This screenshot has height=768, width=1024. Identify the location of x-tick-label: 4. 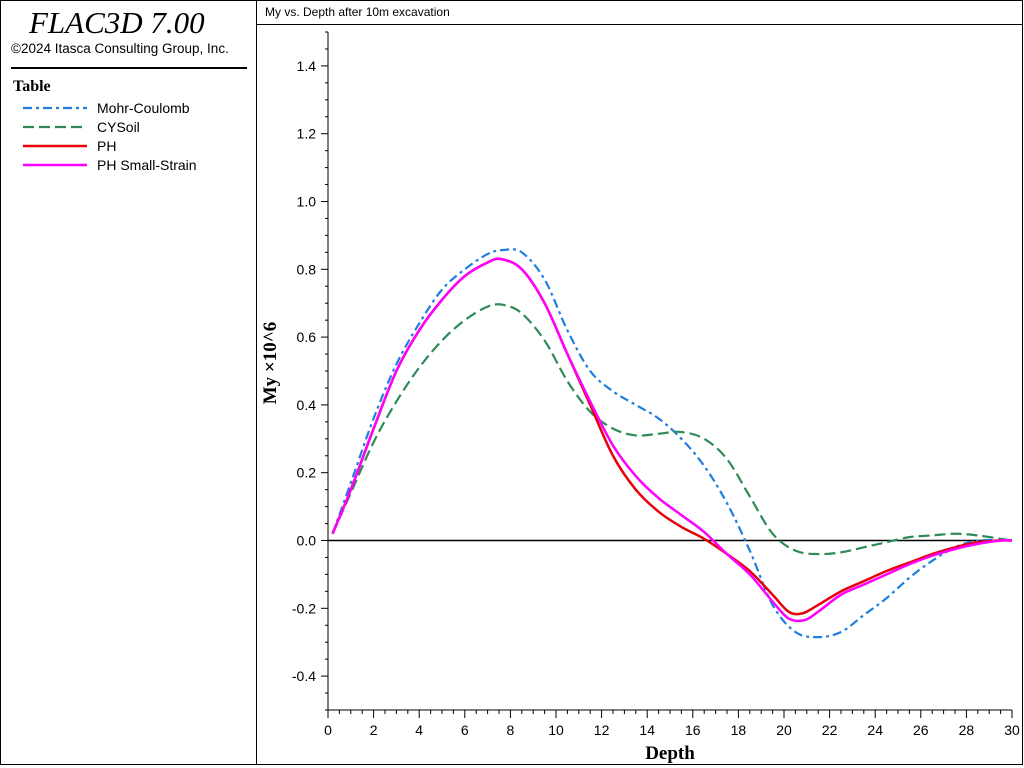
(419, 730).